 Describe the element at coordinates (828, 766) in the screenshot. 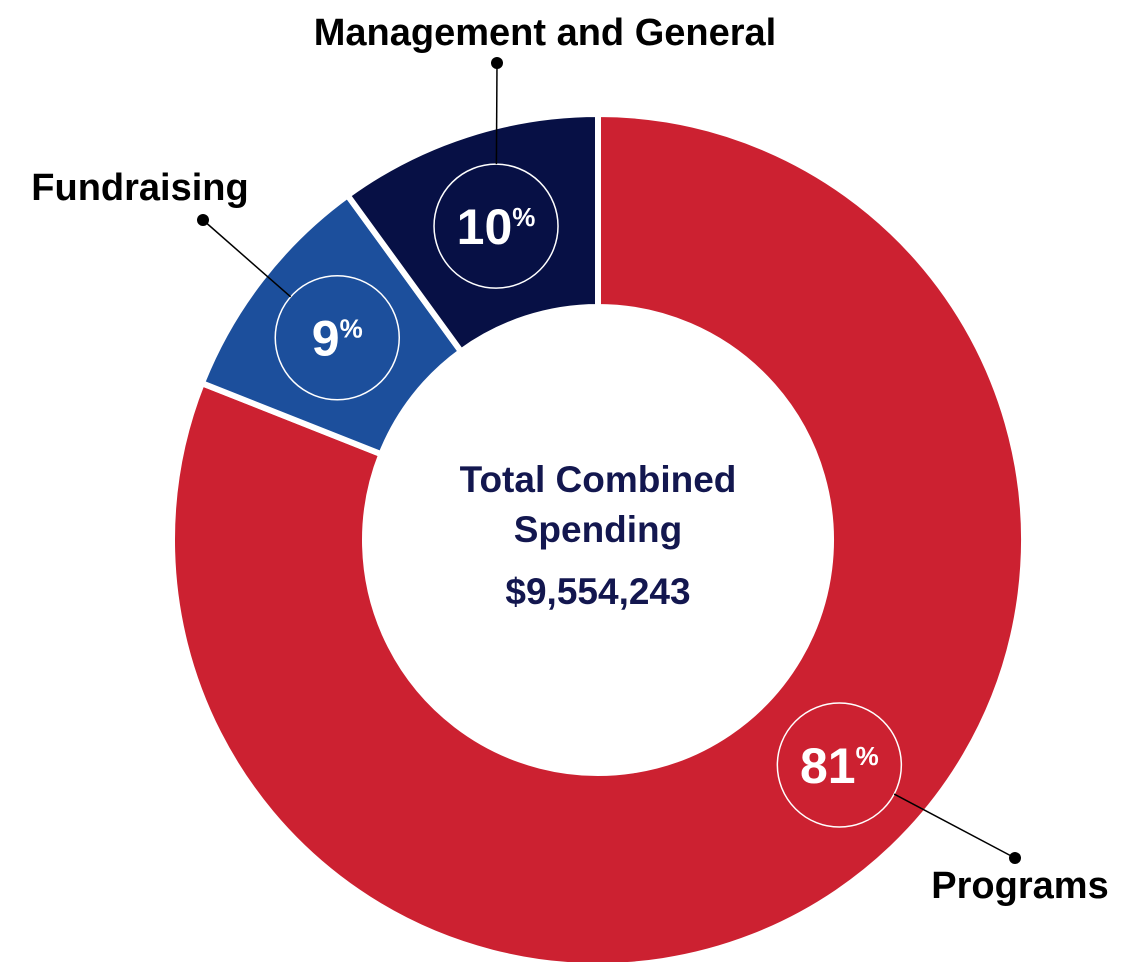

I see `value-number: 81` at that location.